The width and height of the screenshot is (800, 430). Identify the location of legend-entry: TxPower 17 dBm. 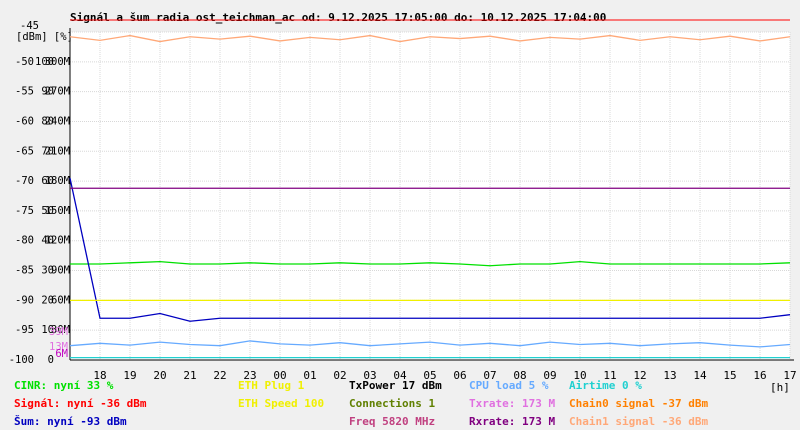
(395, 385).